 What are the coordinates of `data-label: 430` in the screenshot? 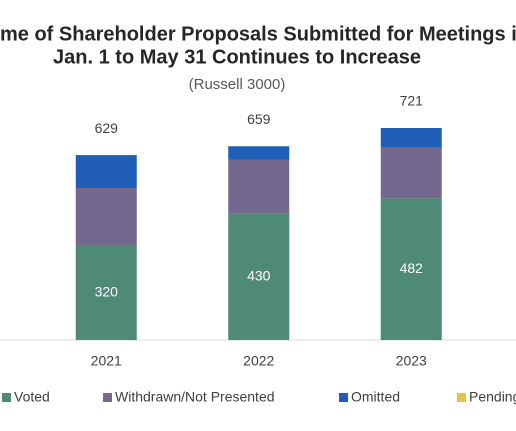 It's located at (259, 275).